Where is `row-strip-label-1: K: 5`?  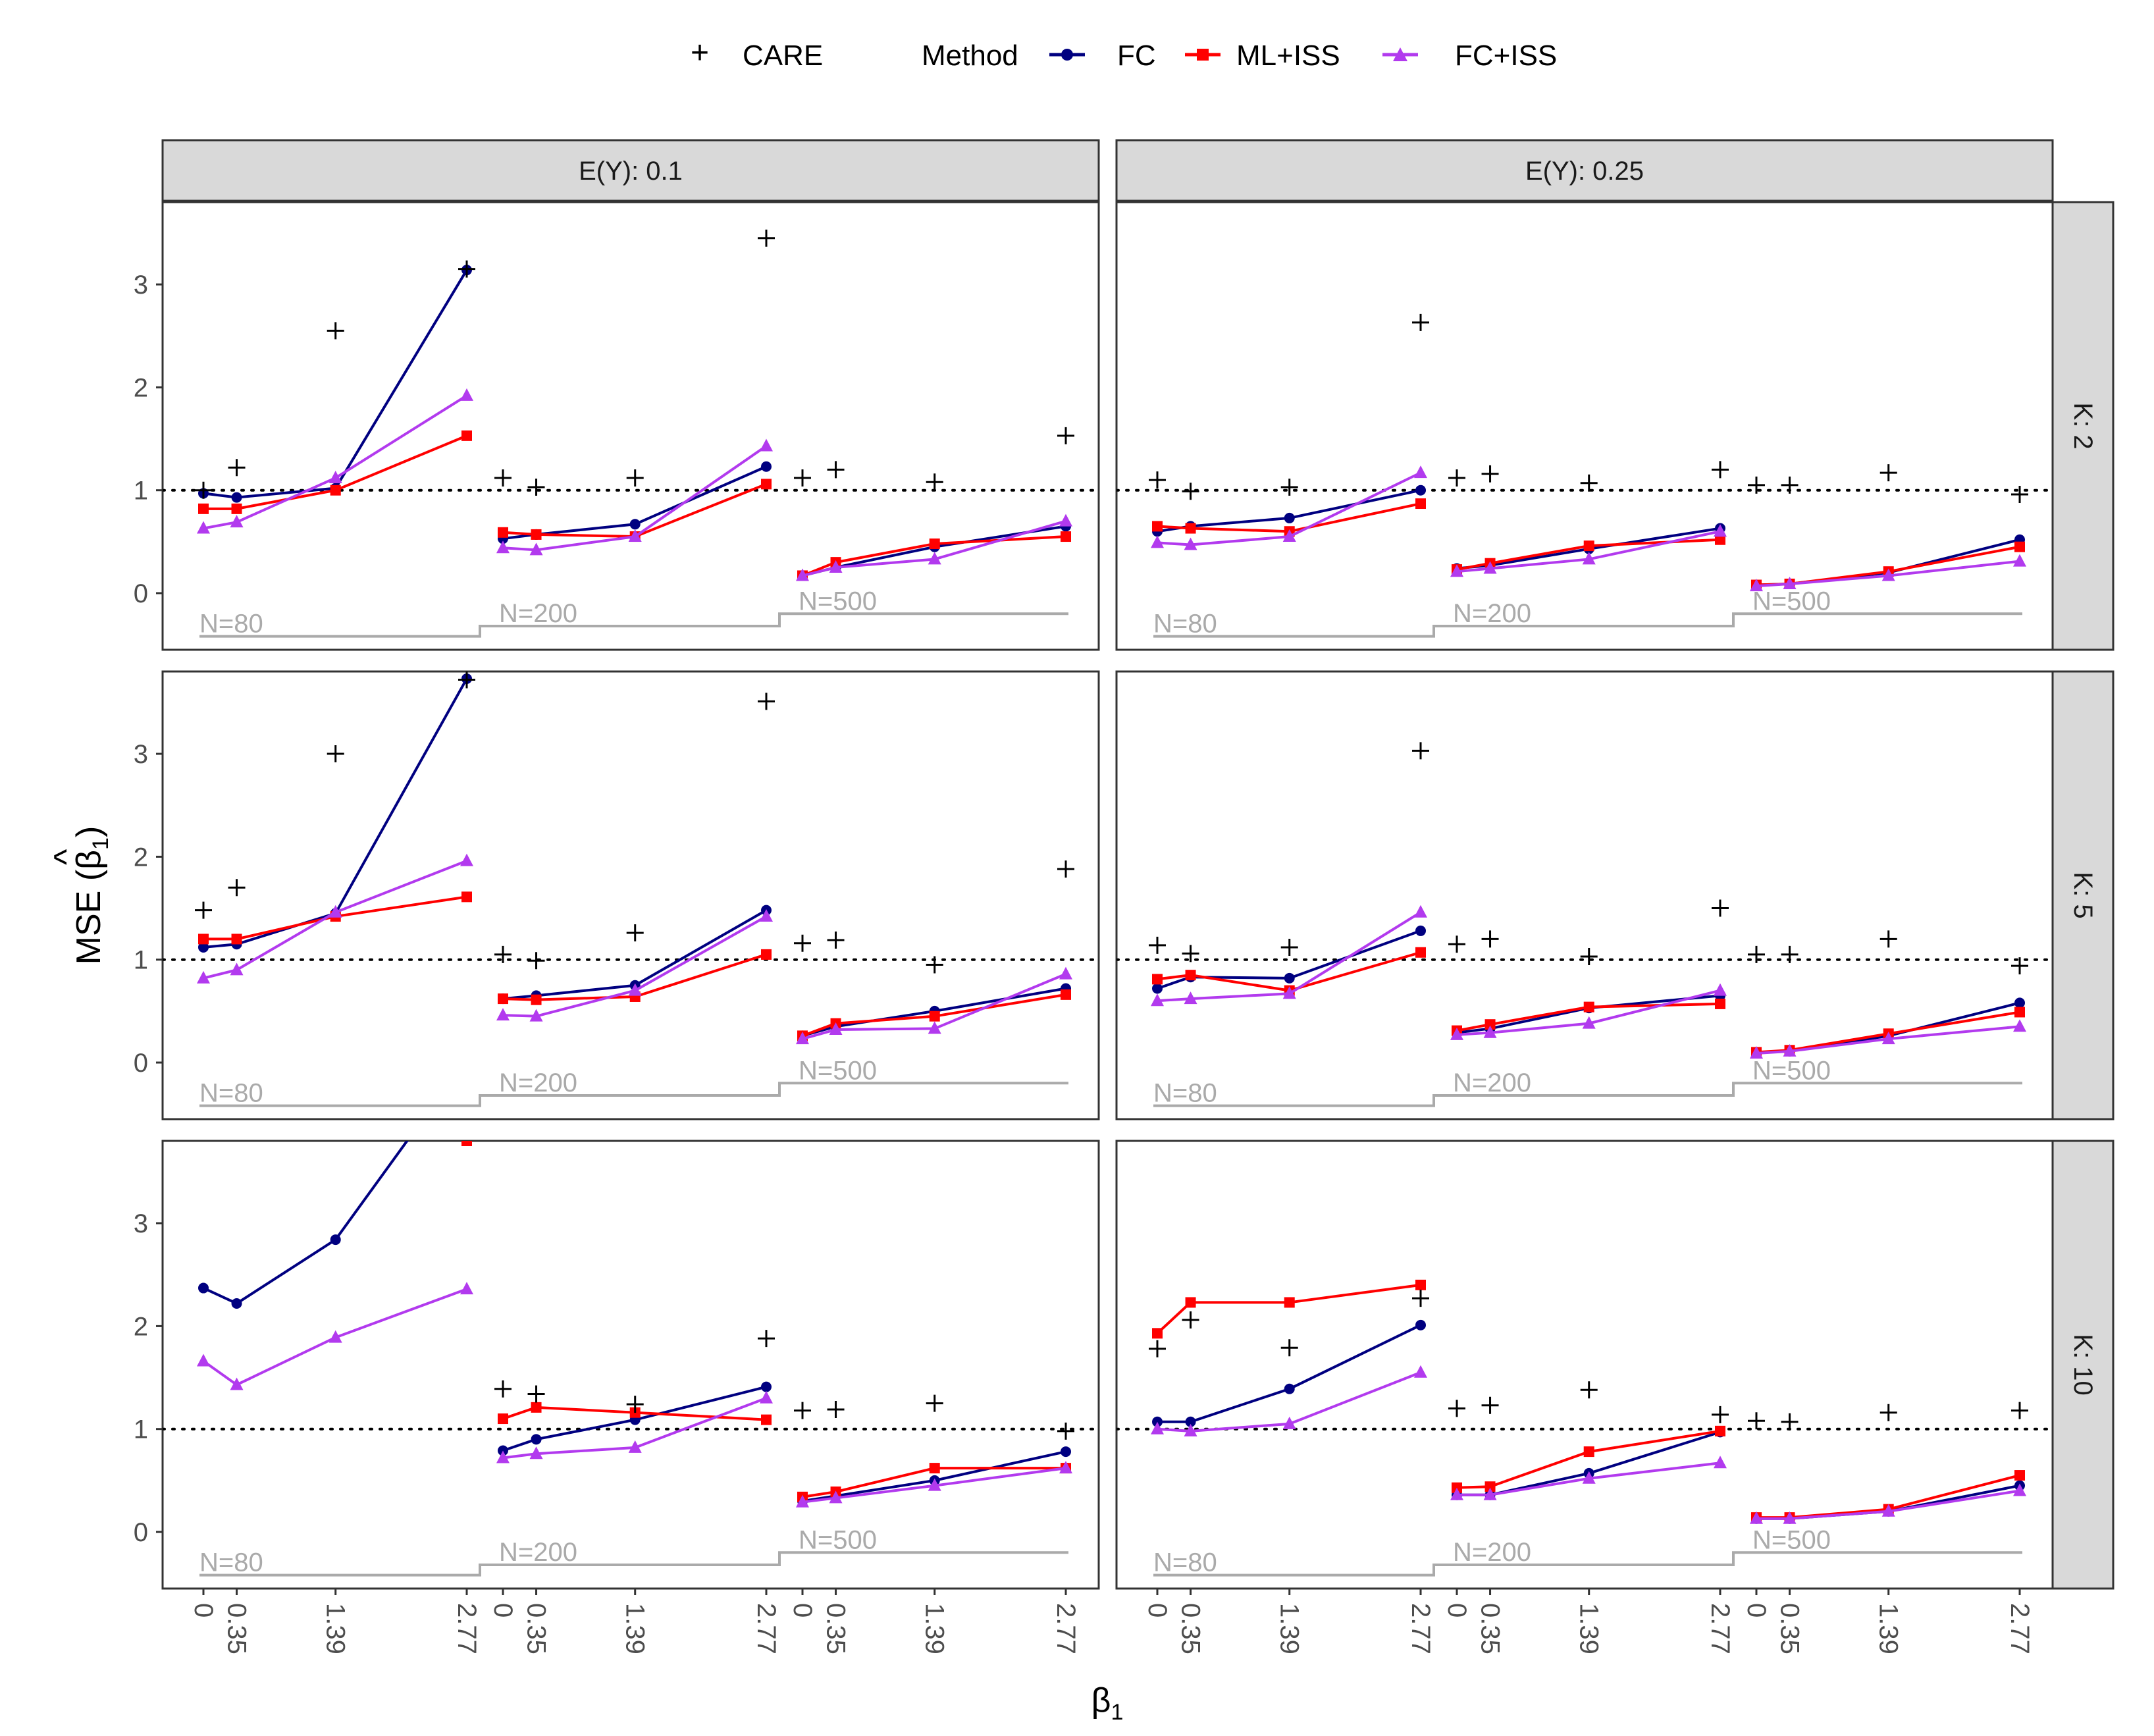 row-strip-label-1: K: 5 is located at coordinates (2082, 895).